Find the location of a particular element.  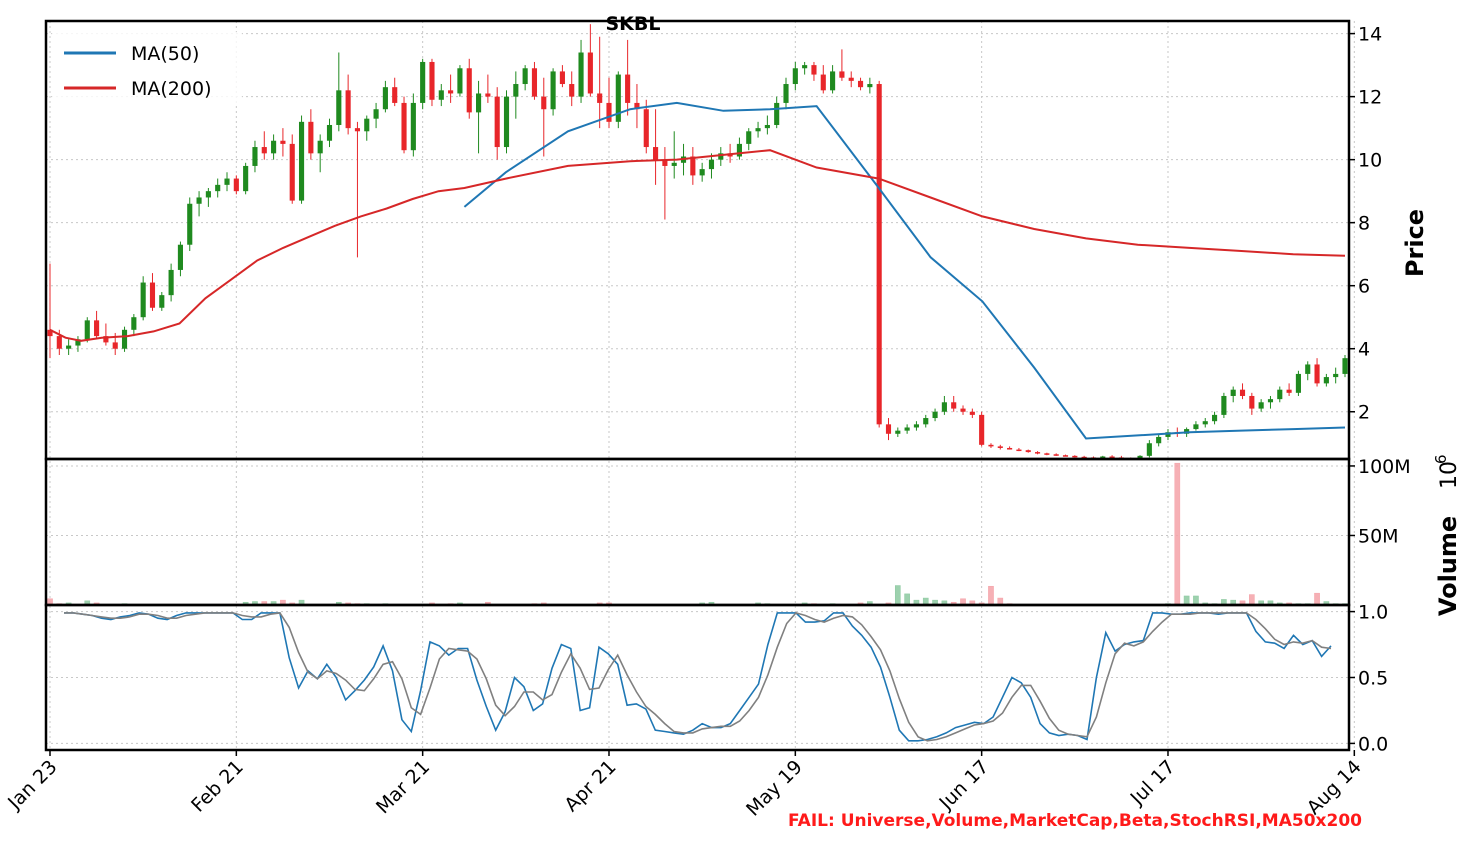

stochrsi-d-line is located at coordinates (698, 676).